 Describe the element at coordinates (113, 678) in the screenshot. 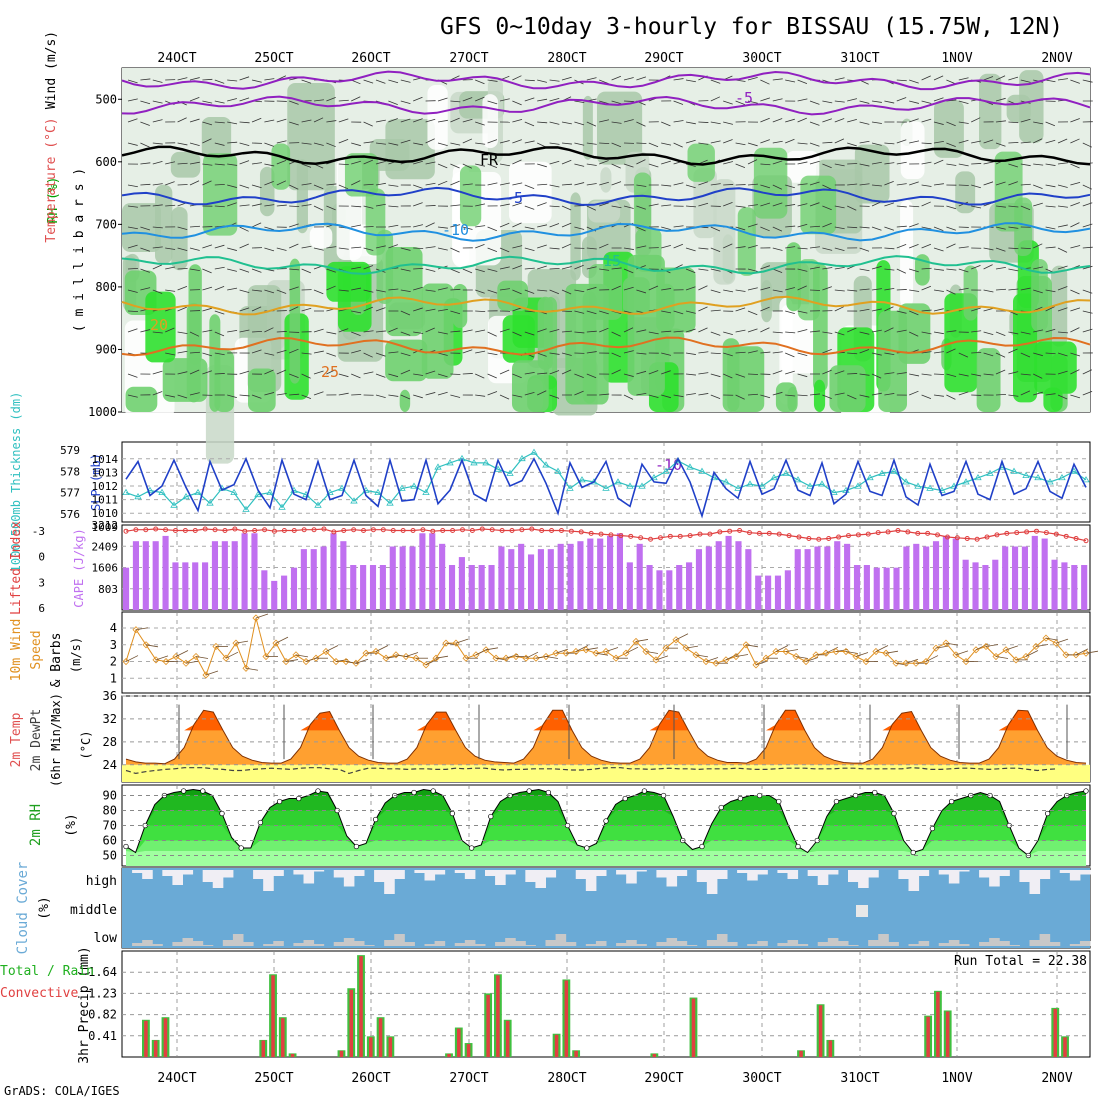

I see `wind-tick: 1` at that location.